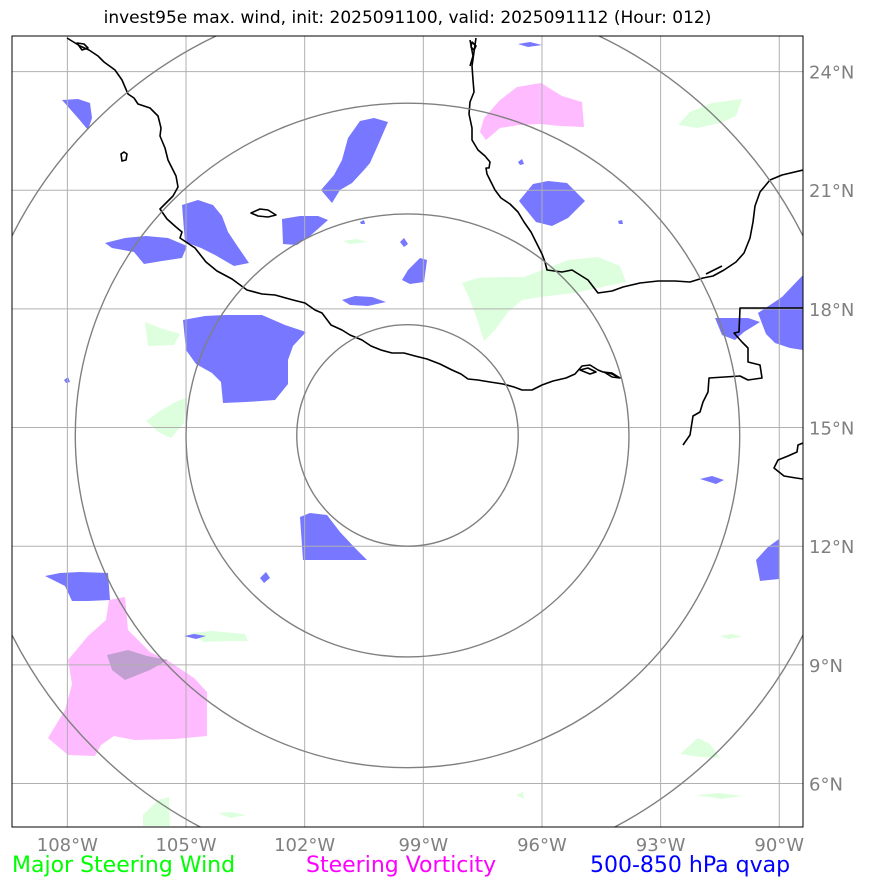 This screenshot has width=873, height=891. Describe the element at coordinates (124, 865) in the screenshot. I see `legend-steering-wind: Major Steering Wind` at that location.